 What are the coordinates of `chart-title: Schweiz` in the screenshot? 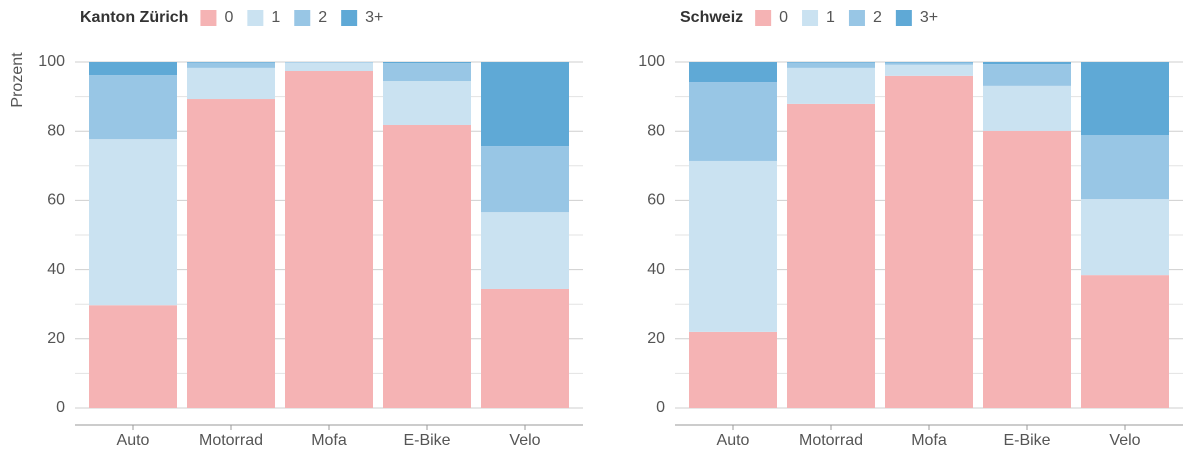 It's located at (711, 17).